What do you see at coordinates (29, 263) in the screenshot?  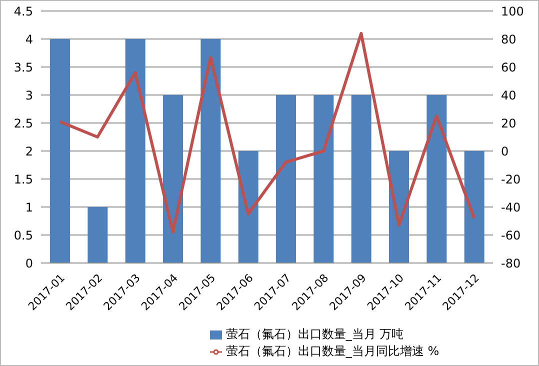 I see `y-tick-label: 0` at bounding box center [29, 263].